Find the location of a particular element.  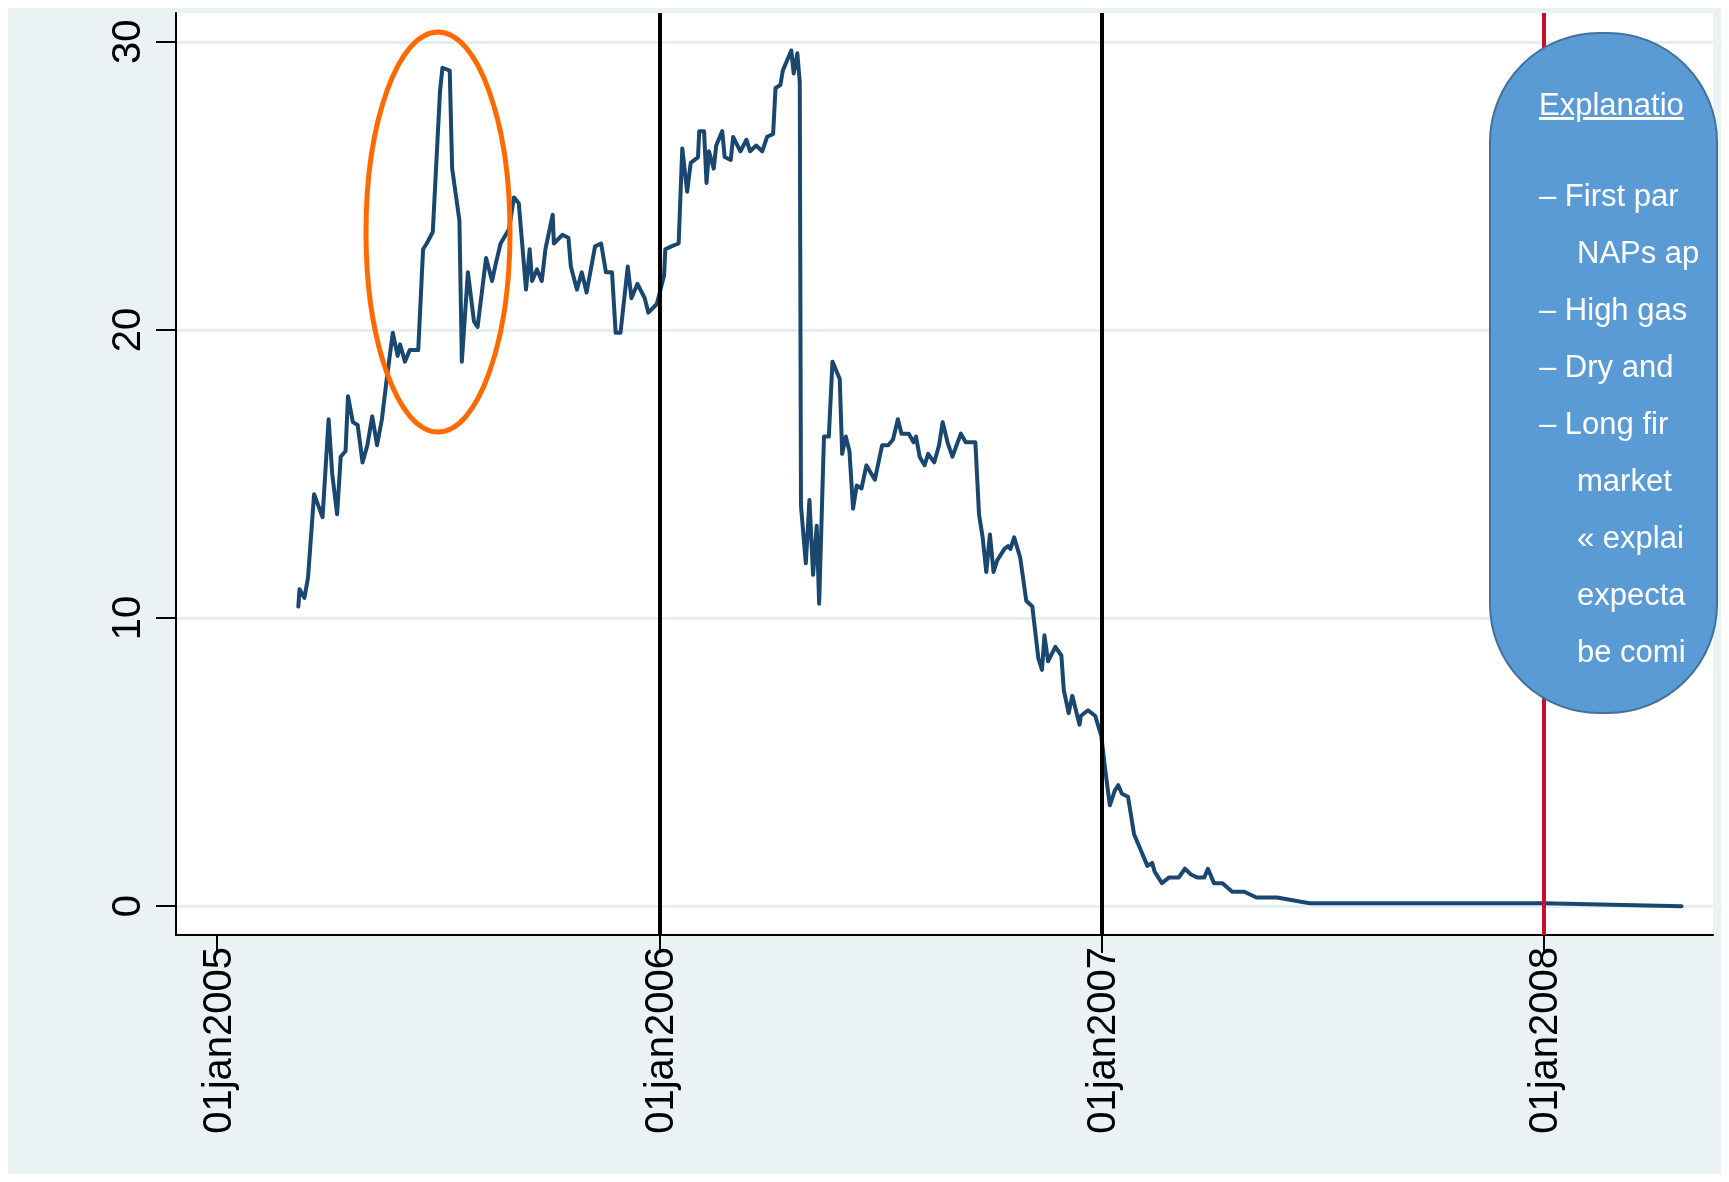

annotation: Explanatio is located at coordinates (1612, 105).